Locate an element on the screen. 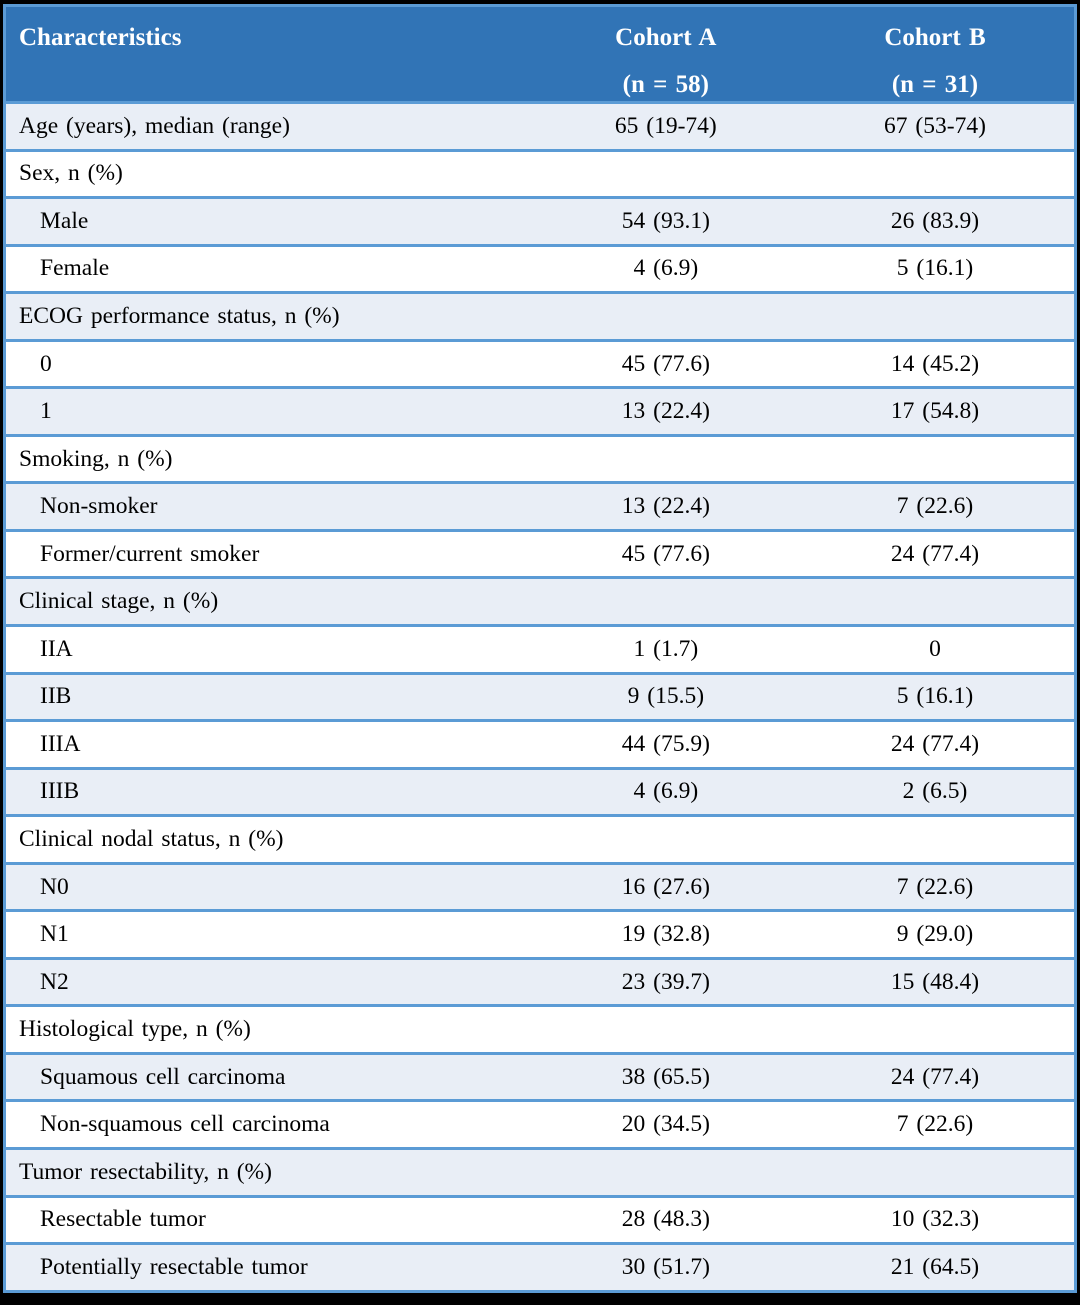 The image size is (1080, 1305). cohort-b-value: 17 (54.8) is located at coordinates (935, 411).